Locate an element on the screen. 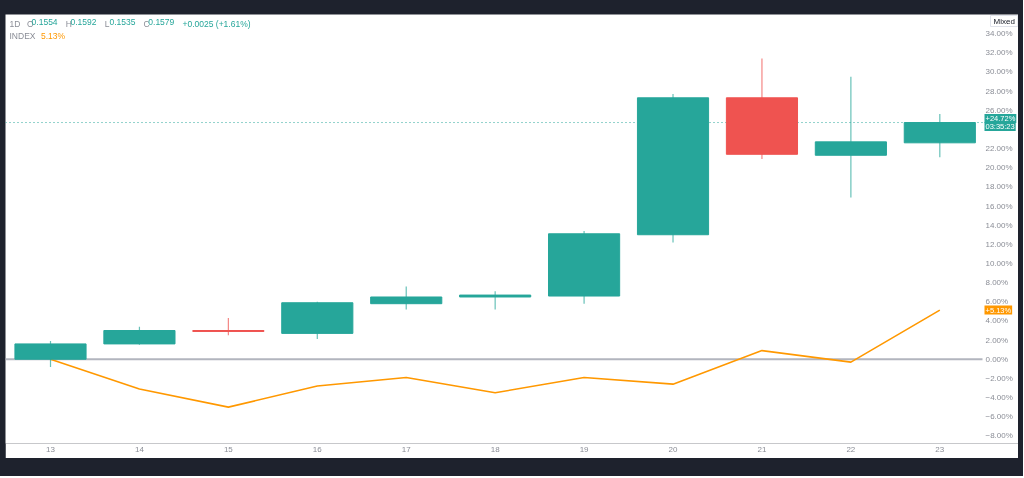 The width and height of the screenshot is (1024, 478). x-tick-label: 14 is located at coordinates (139, 449).